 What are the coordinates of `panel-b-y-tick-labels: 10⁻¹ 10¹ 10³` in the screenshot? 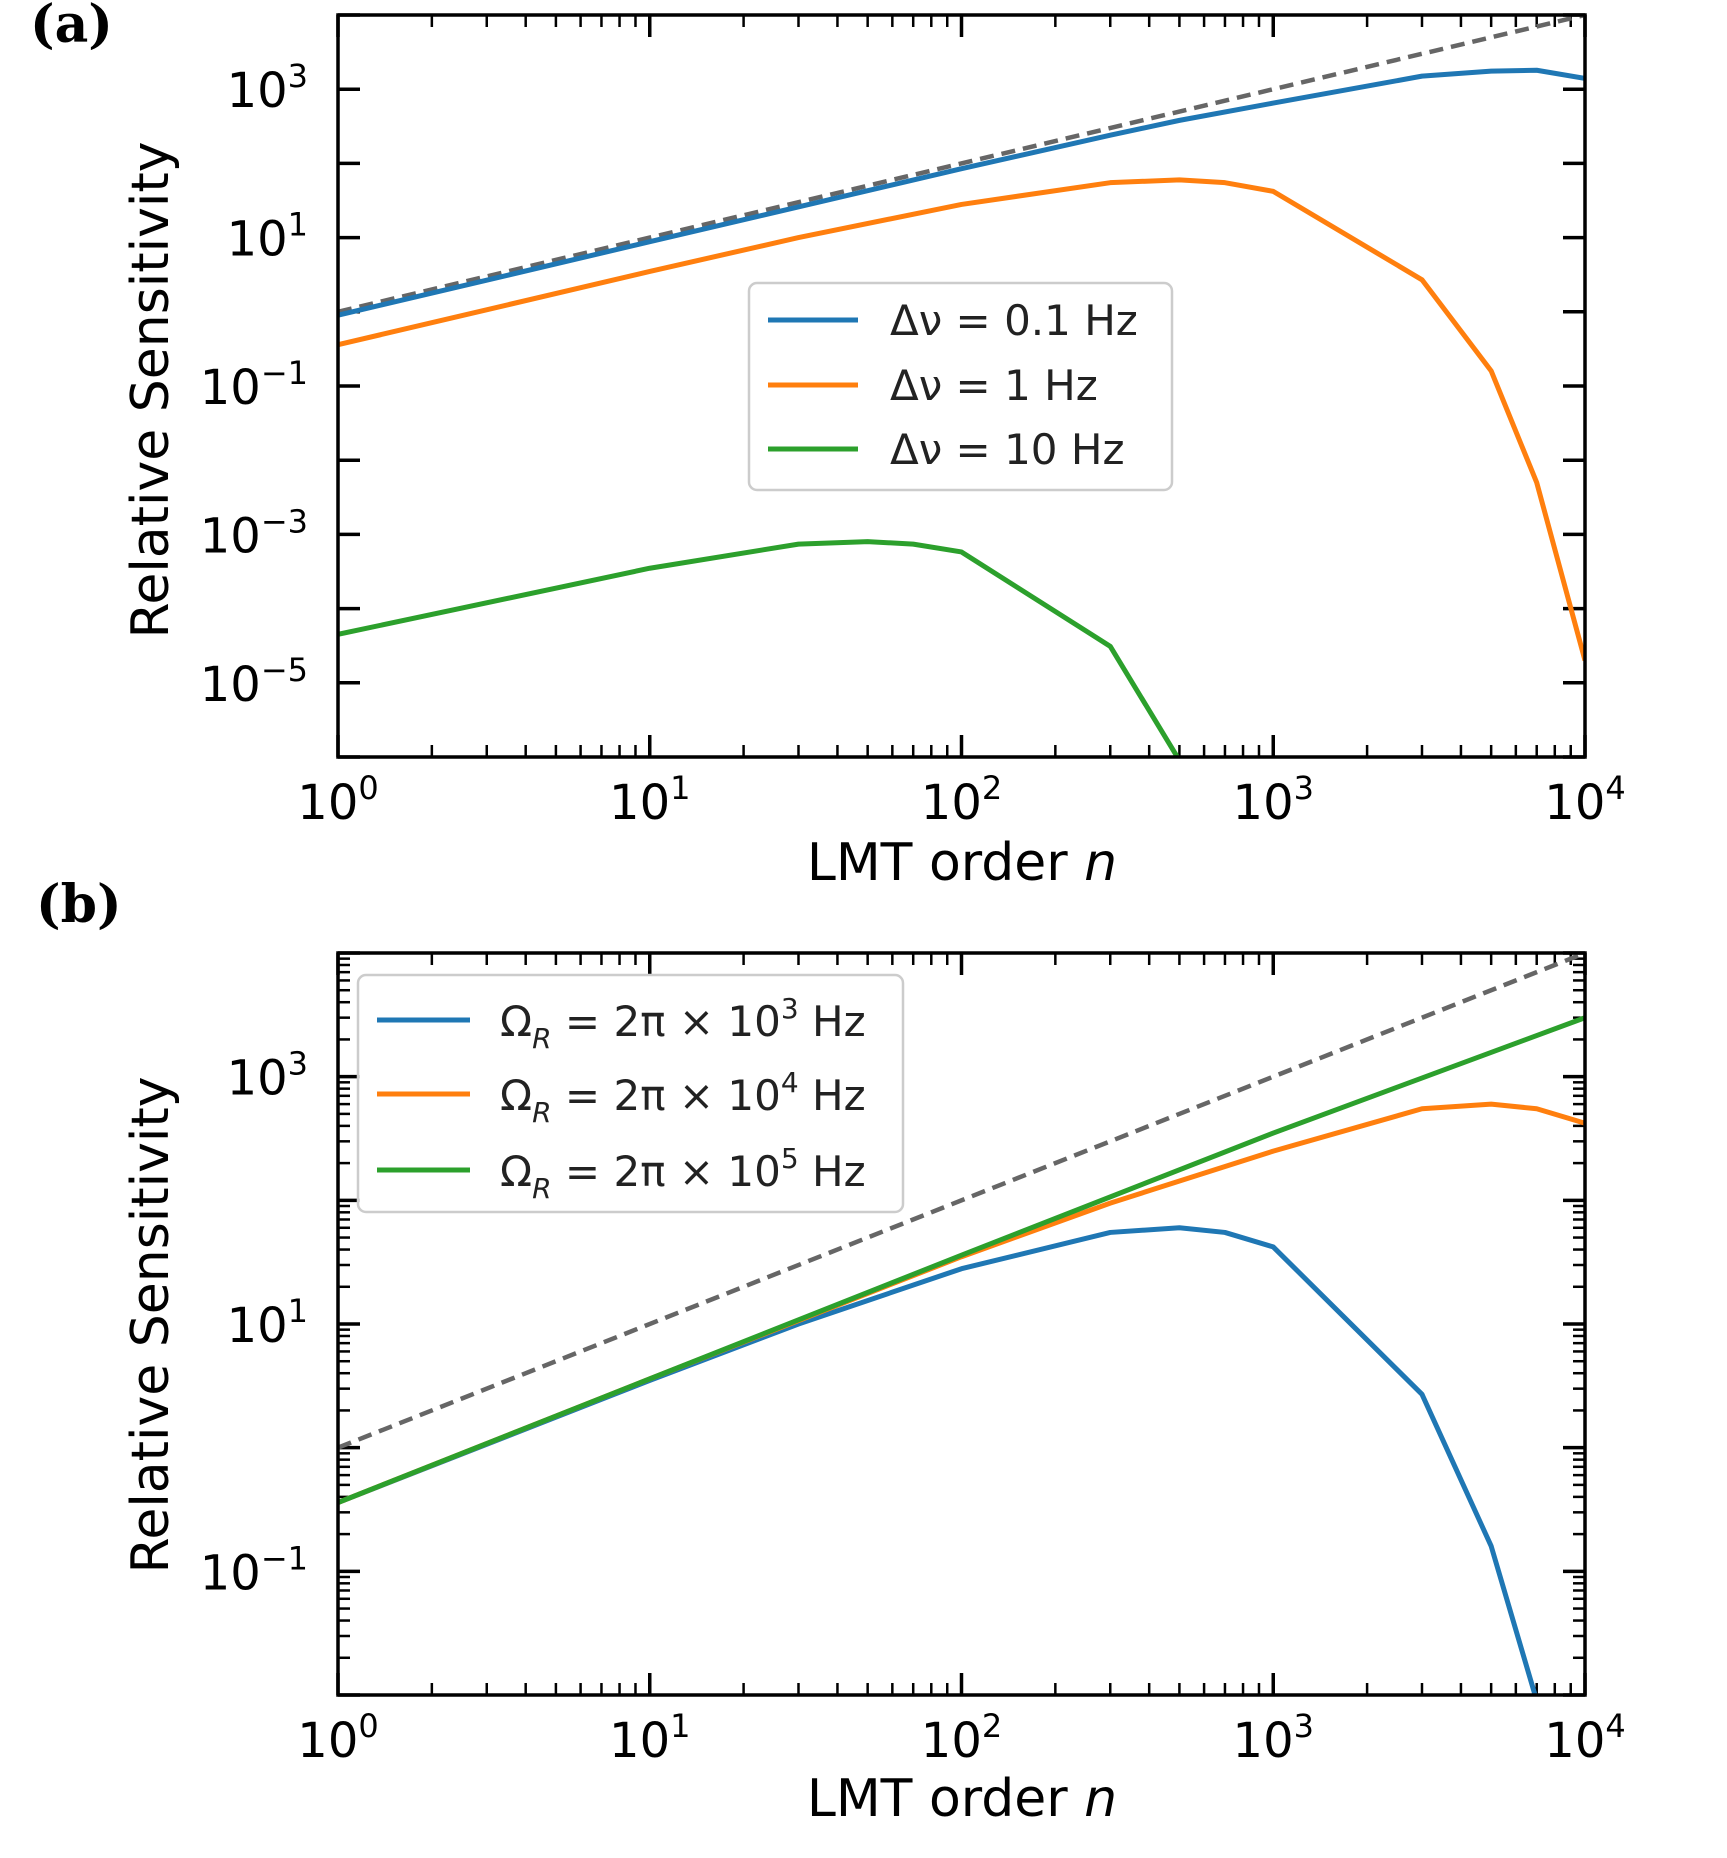 It's located at (254, 1323).